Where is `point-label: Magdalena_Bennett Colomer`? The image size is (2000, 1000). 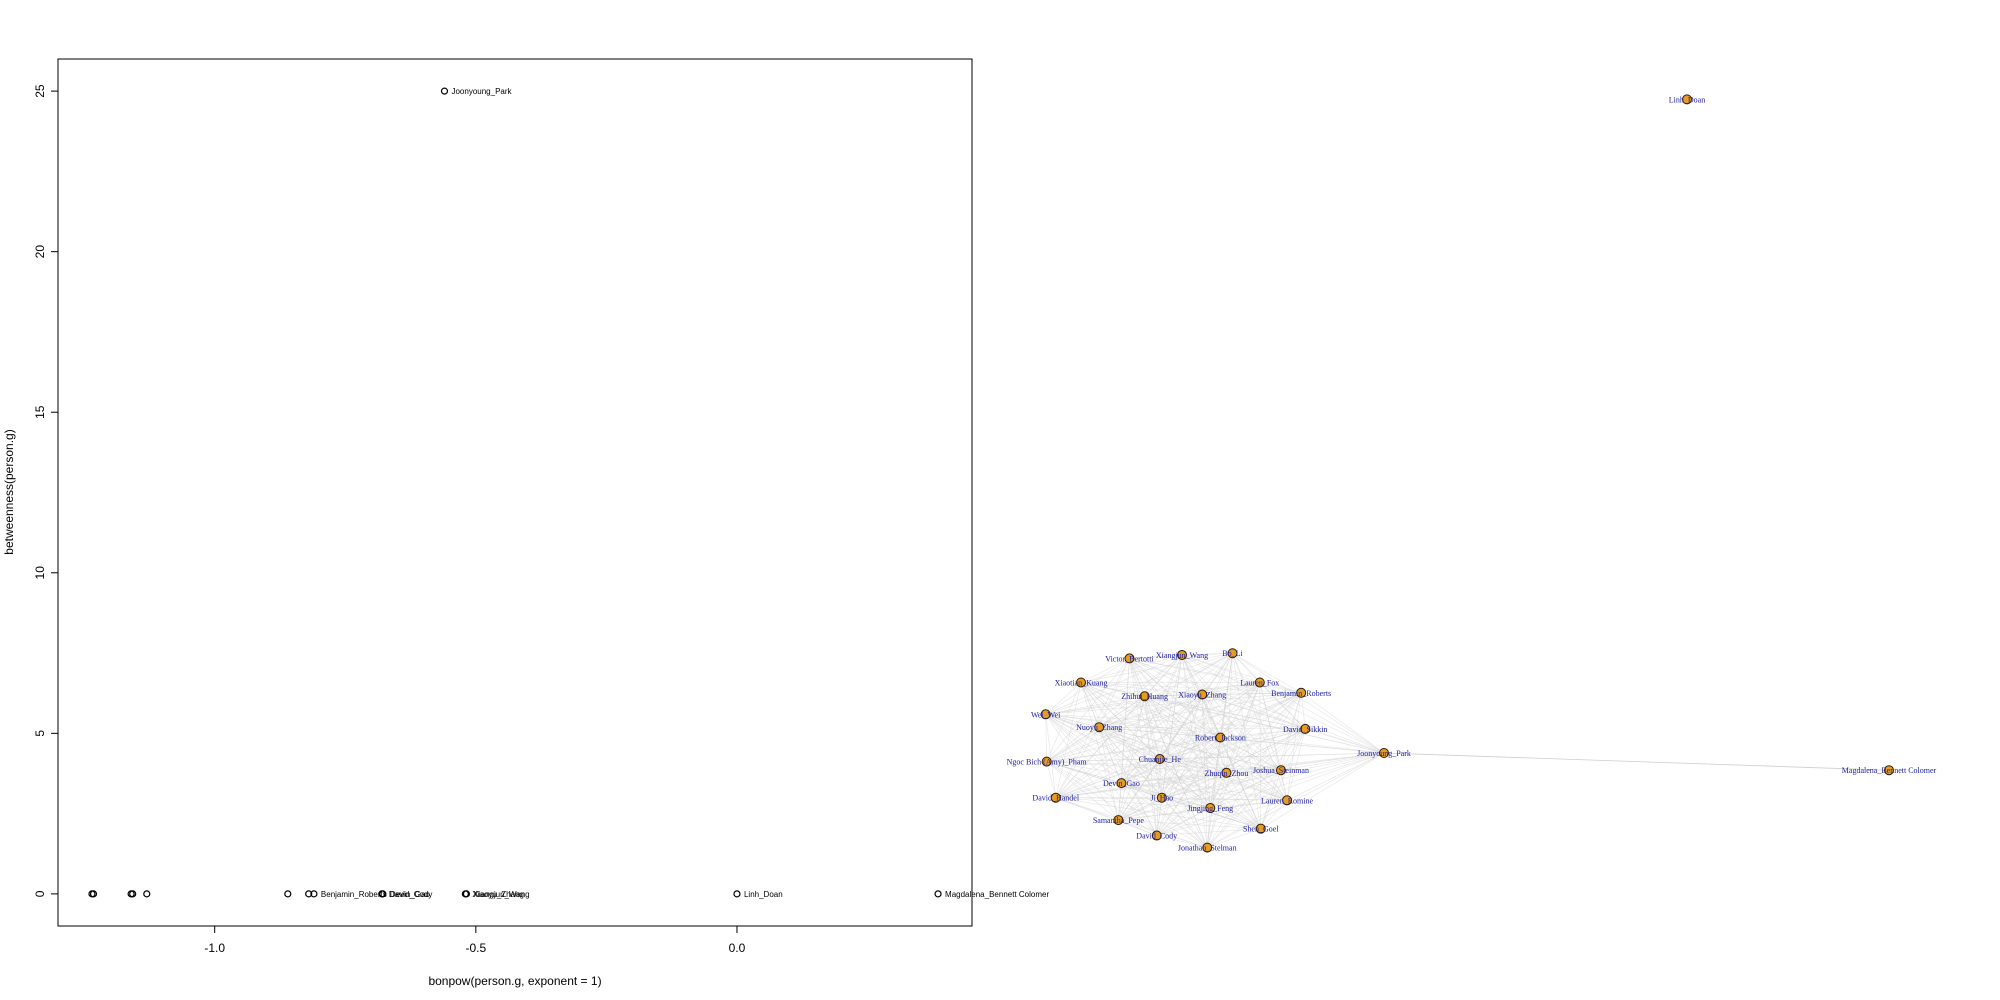 point-label: Magdalena_Bennett Colomer is located at coordinates (997, 894).